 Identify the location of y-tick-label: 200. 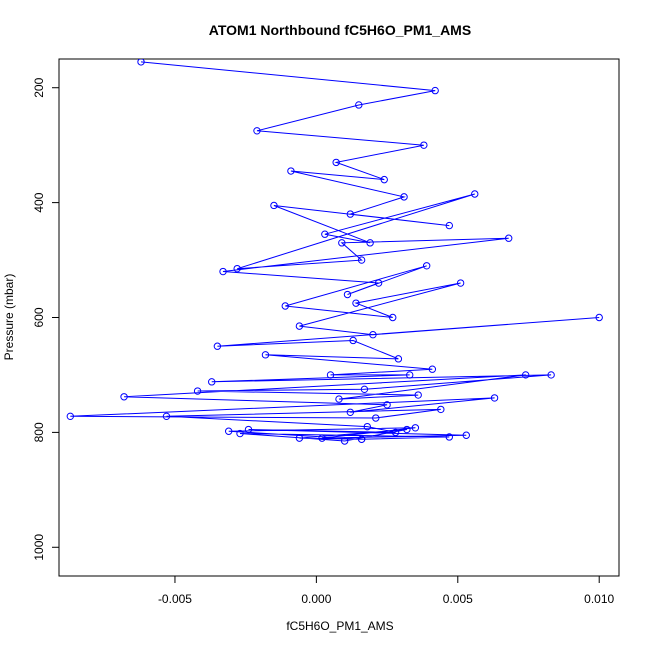
(39, 87).